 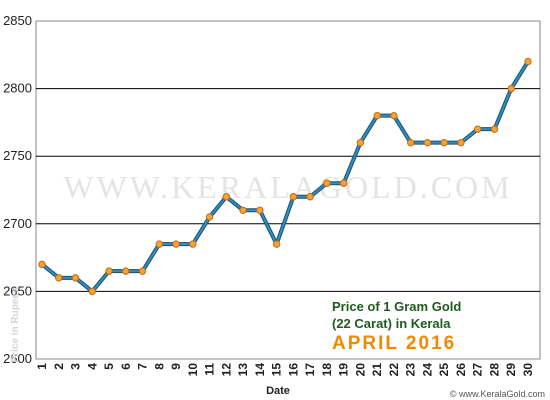 What do you see at coordinates (461, 370) in the screenshot?
I see `x-tick-label: 26` at bounding box center [461, 370].